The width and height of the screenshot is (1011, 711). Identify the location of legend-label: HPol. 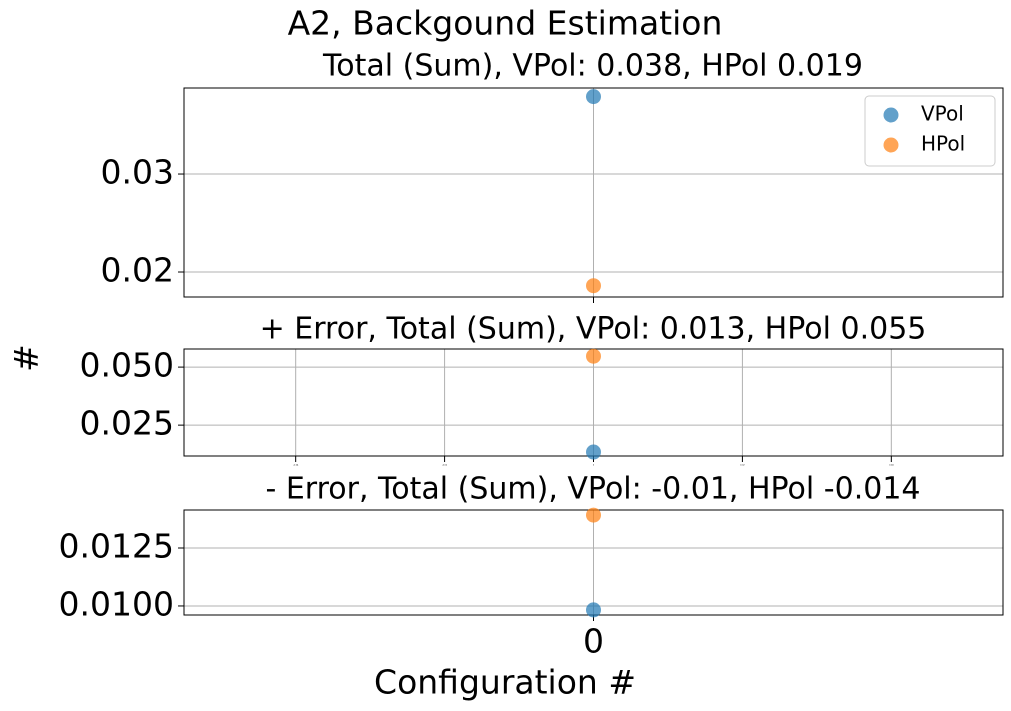
(943, 144).